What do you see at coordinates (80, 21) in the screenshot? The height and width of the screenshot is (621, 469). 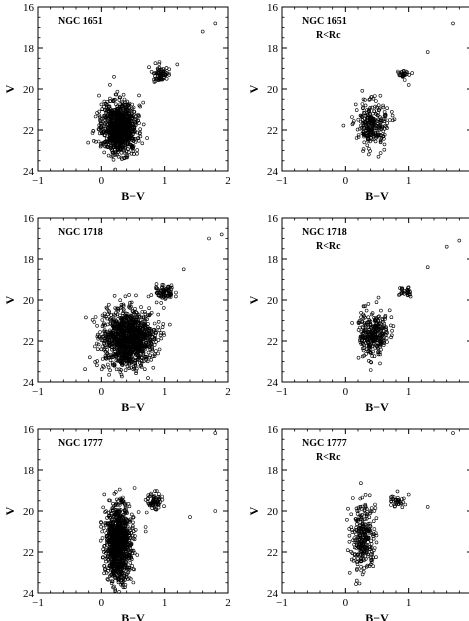 I see `panel-title: NGC 1651` at bounding box center [80, 21].